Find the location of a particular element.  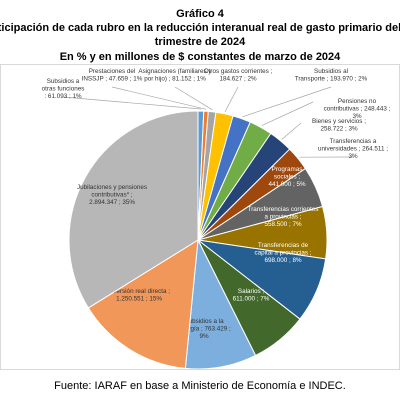

slice-label: Subsidios al Transporte ; 193.970 ; 2% is located at coordinates (331, 75).